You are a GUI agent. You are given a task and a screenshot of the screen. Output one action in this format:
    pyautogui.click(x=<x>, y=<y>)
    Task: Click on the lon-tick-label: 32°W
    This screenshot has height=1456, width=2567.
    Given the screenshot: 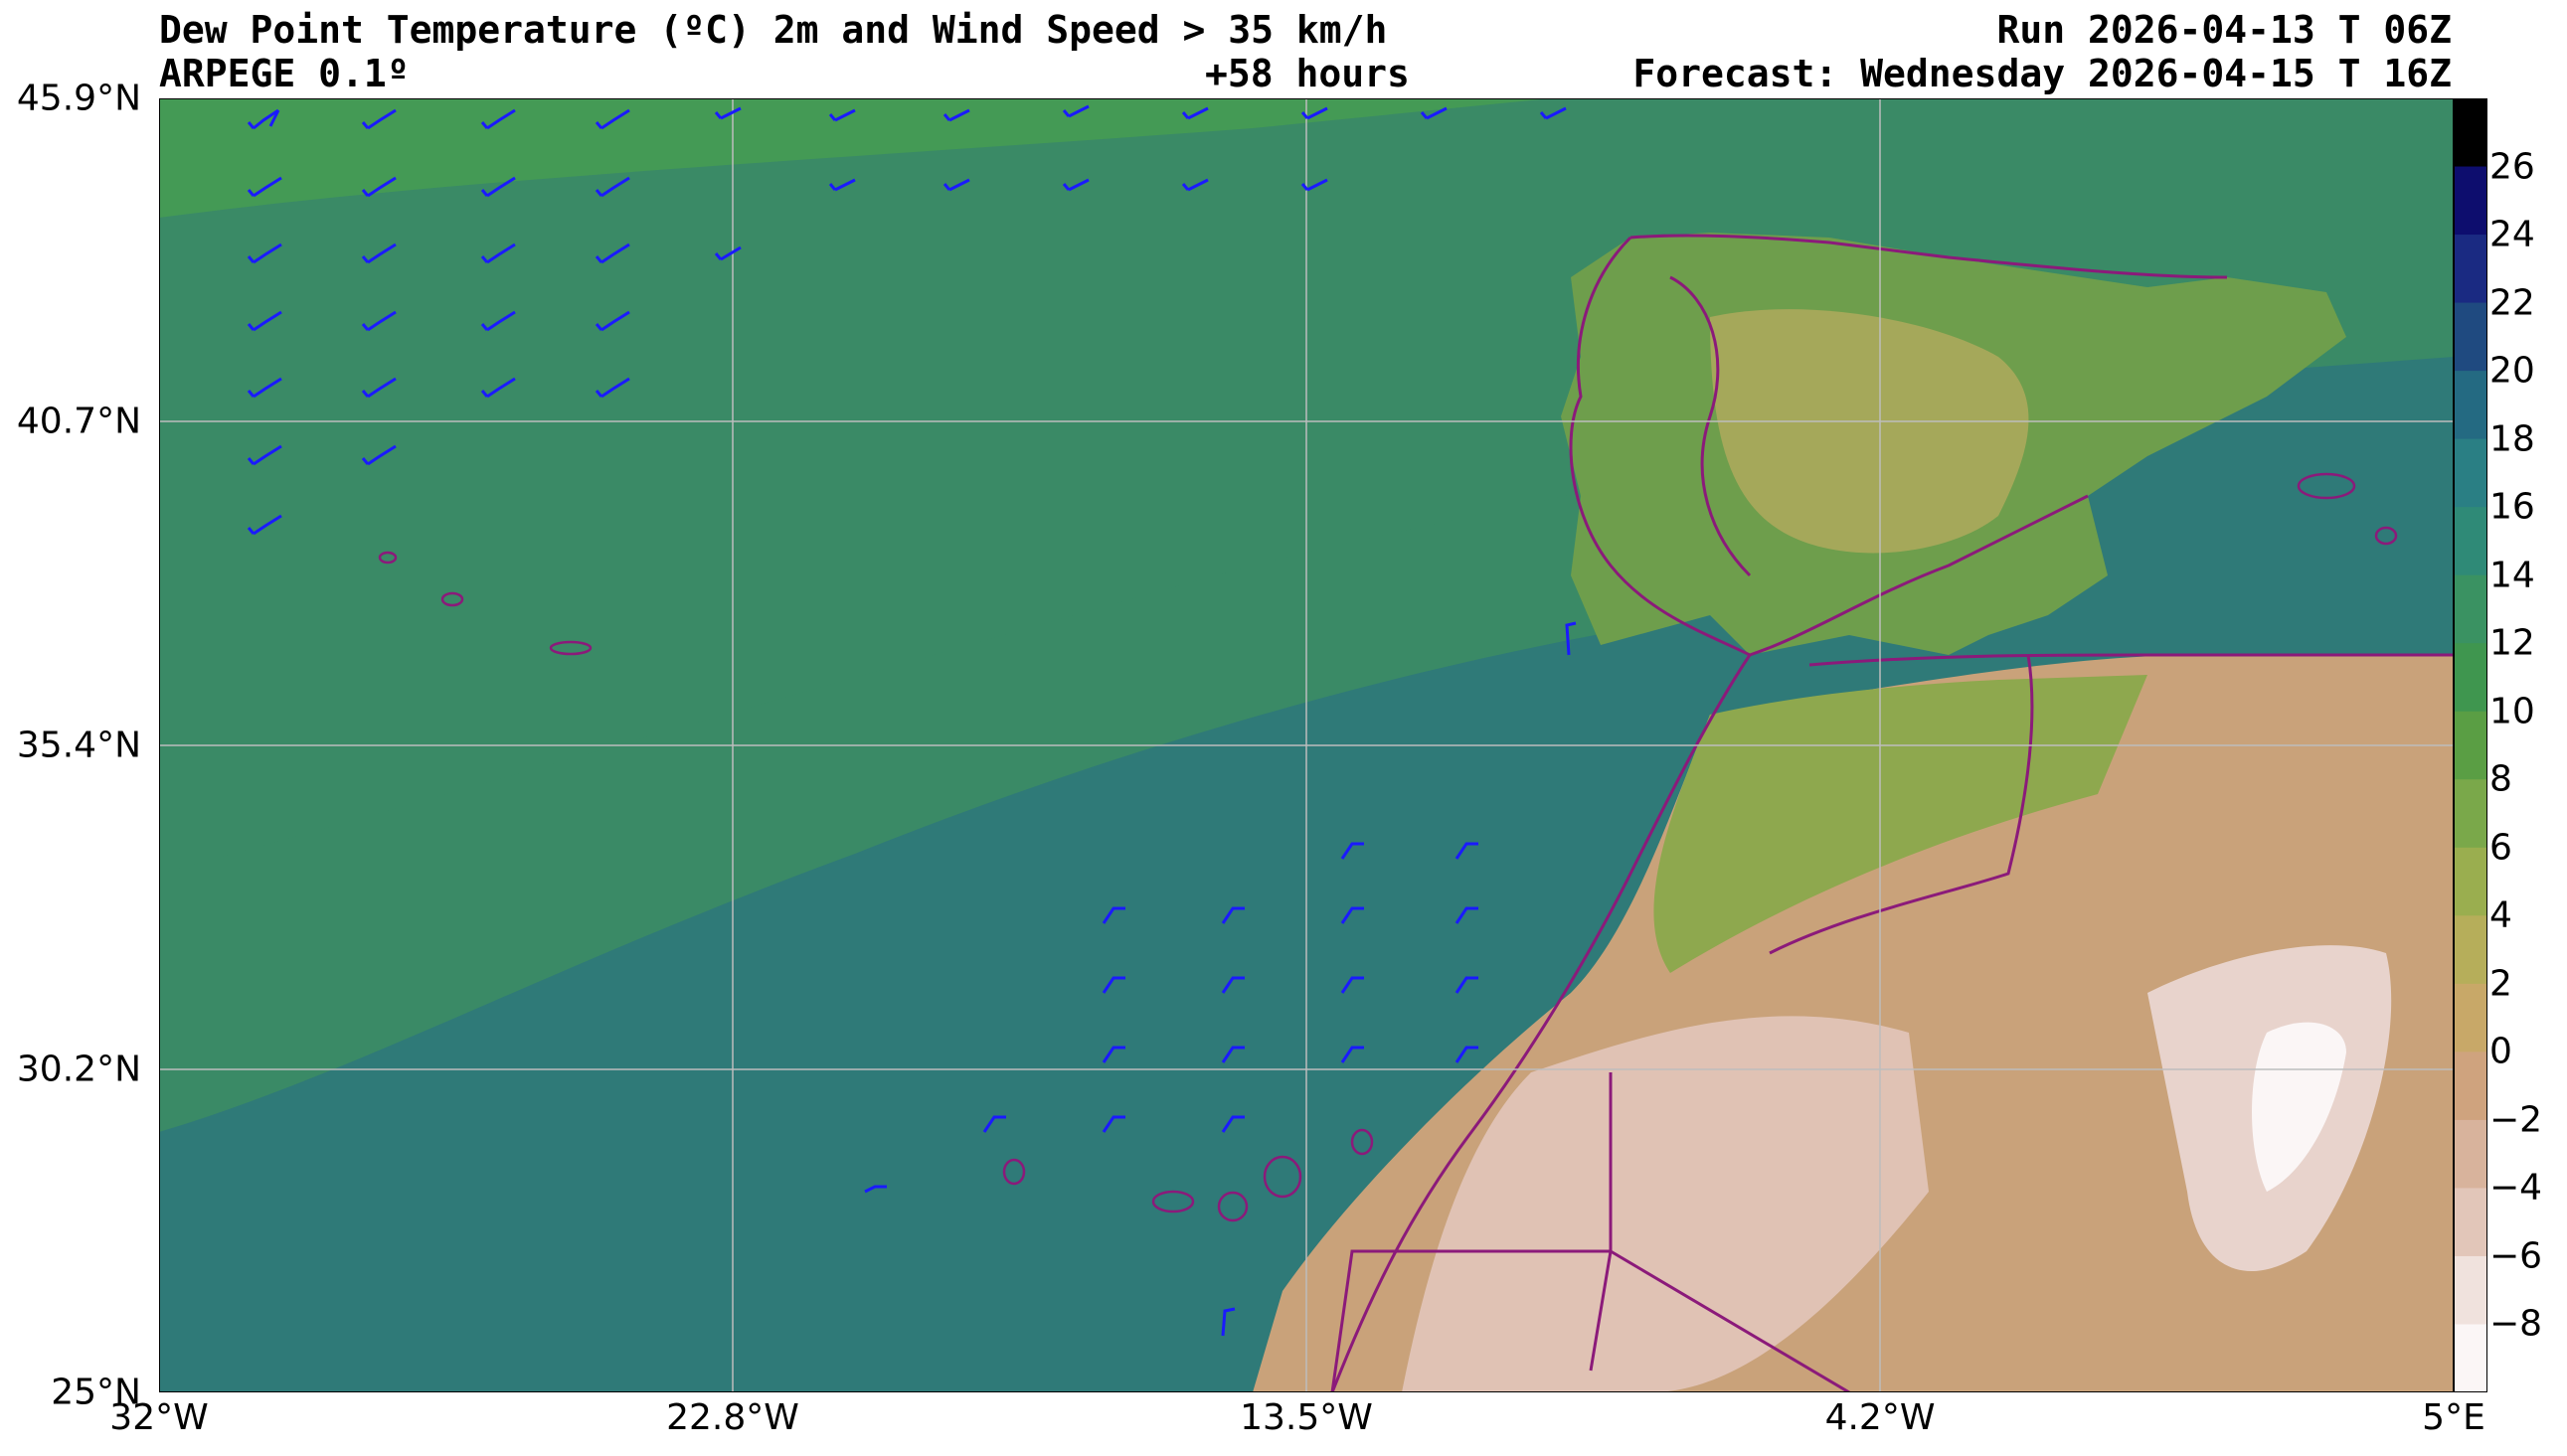 What is the action you would take?
    pyautogui.click(x=159, y=1417)
    